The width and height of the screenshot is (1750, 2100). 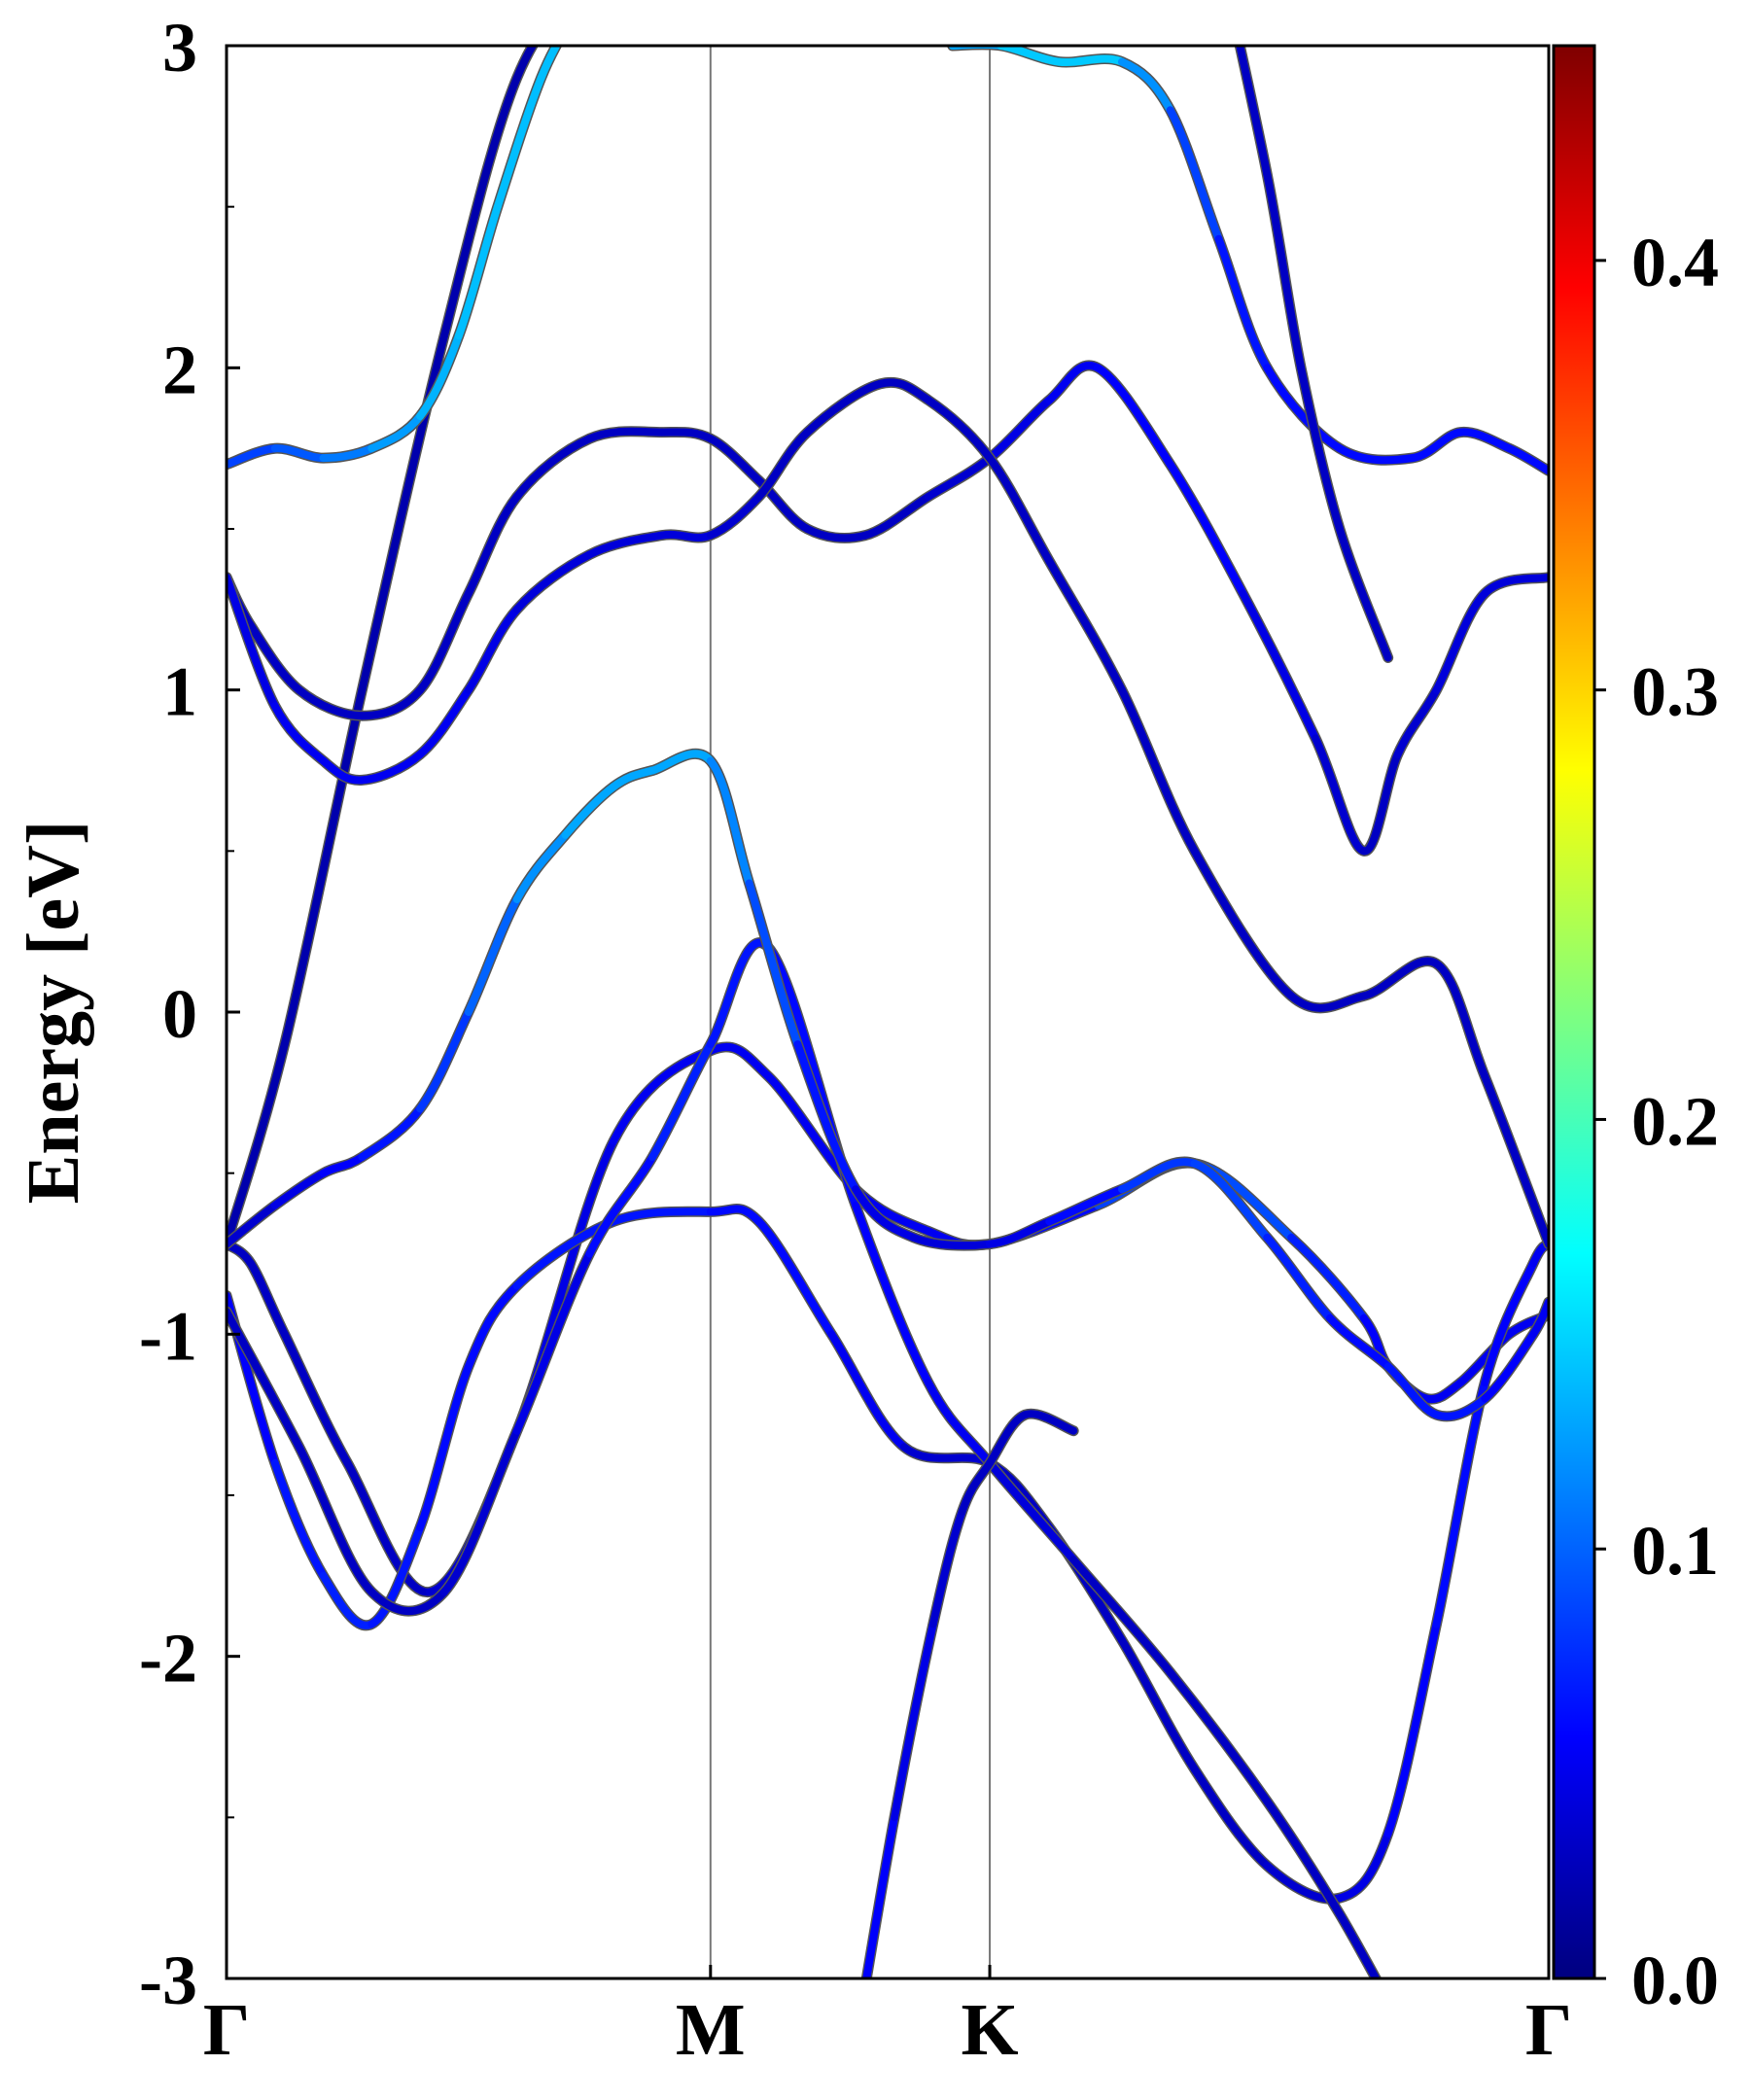 What do you see at coordinates (1675, 692) in the screenshot?
I see `colorbar-tick-label: 0.3` at bounding box center [1675, 692].